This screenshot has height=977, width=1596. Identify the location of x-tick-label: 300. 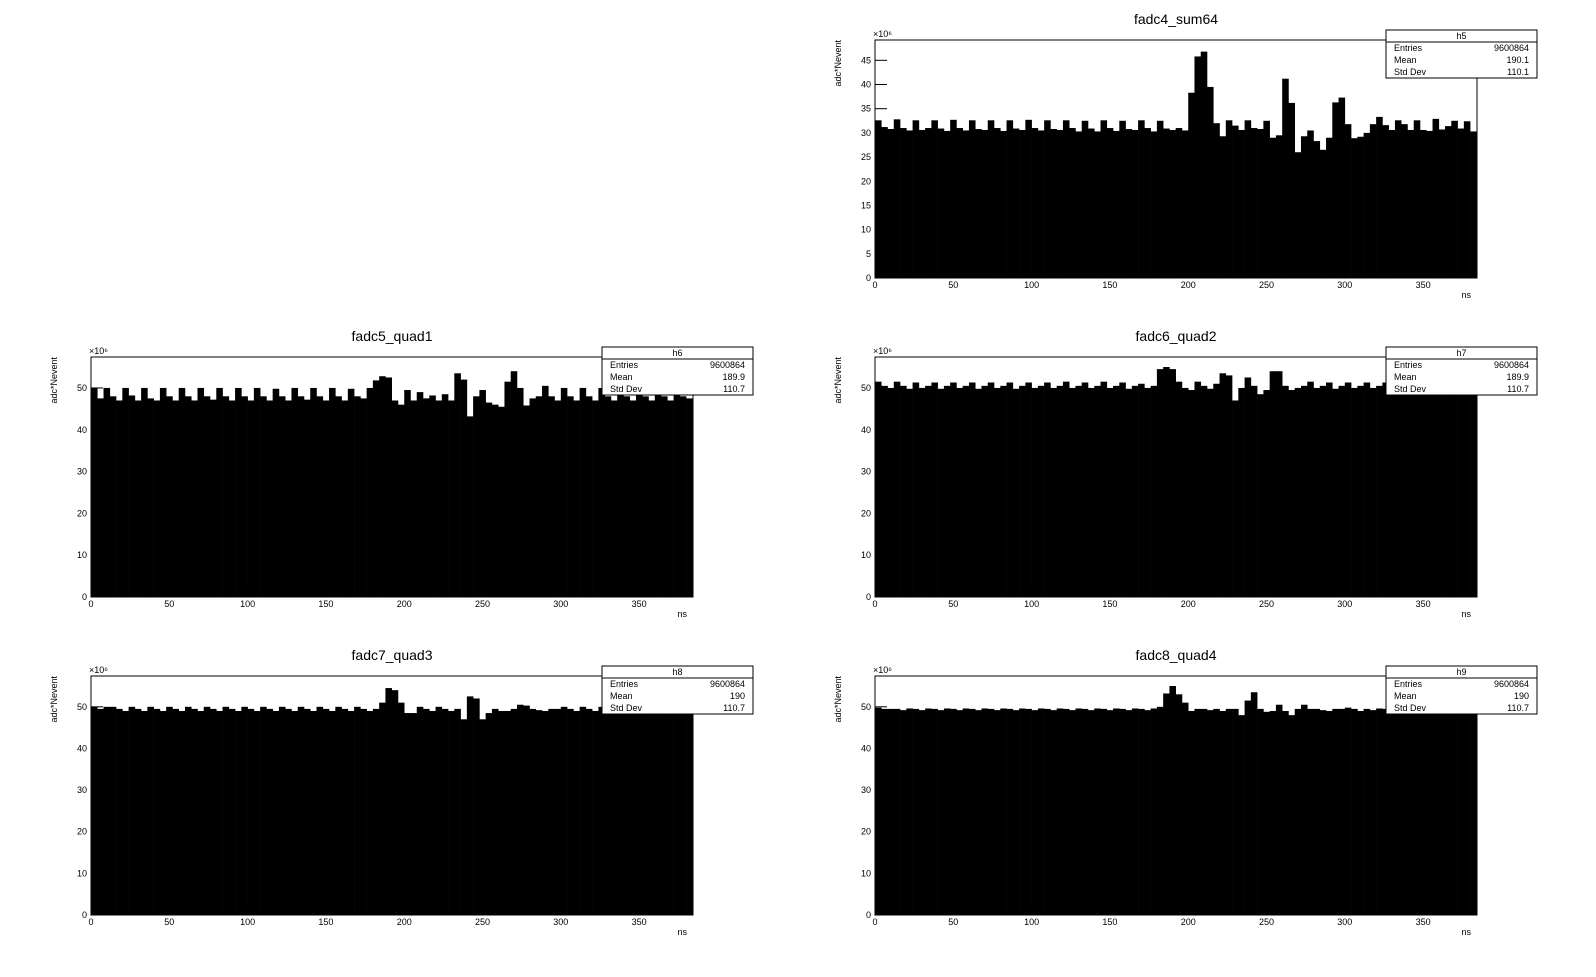
(560, 922).